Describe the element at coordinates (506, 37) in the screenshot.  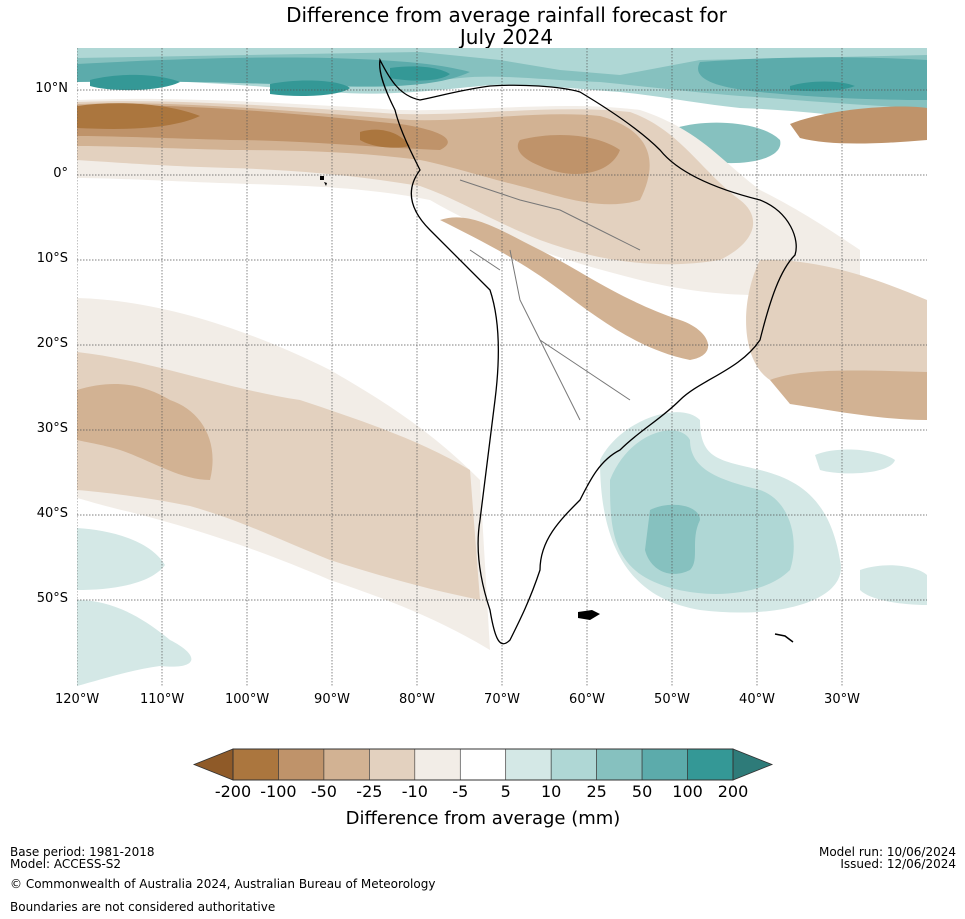
I see `title-line-2: July 2024` at that location.